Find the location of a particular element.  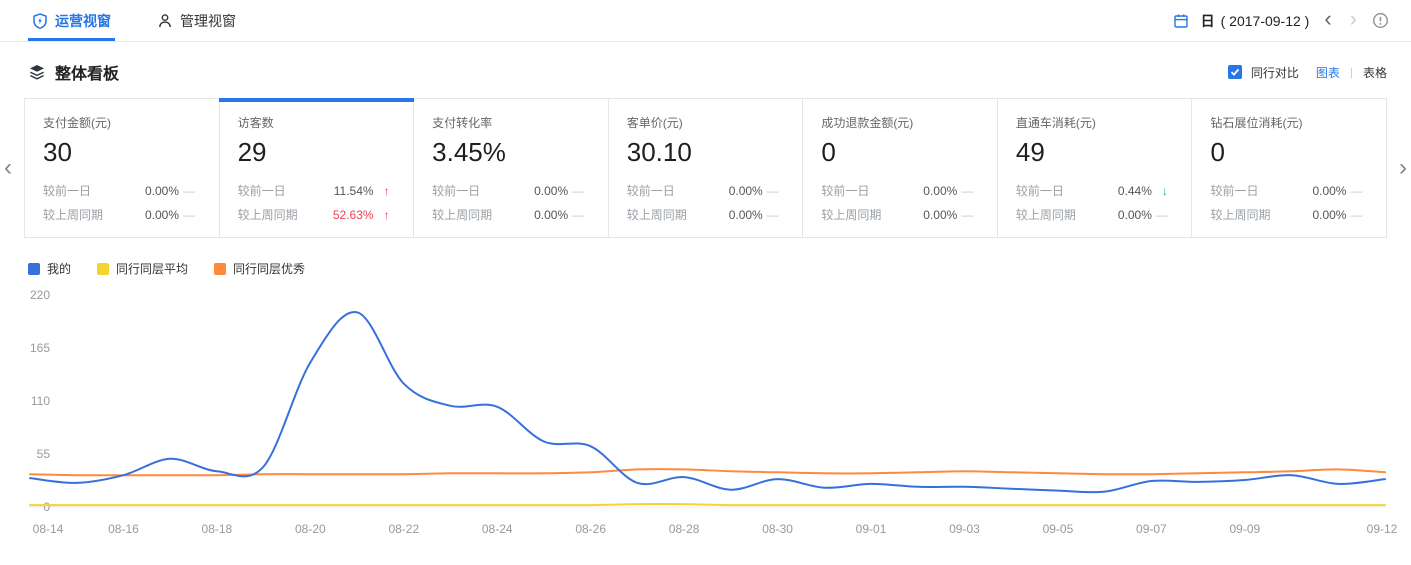

trend-down-icon: ↓ is located at coordinates (1164, 190).